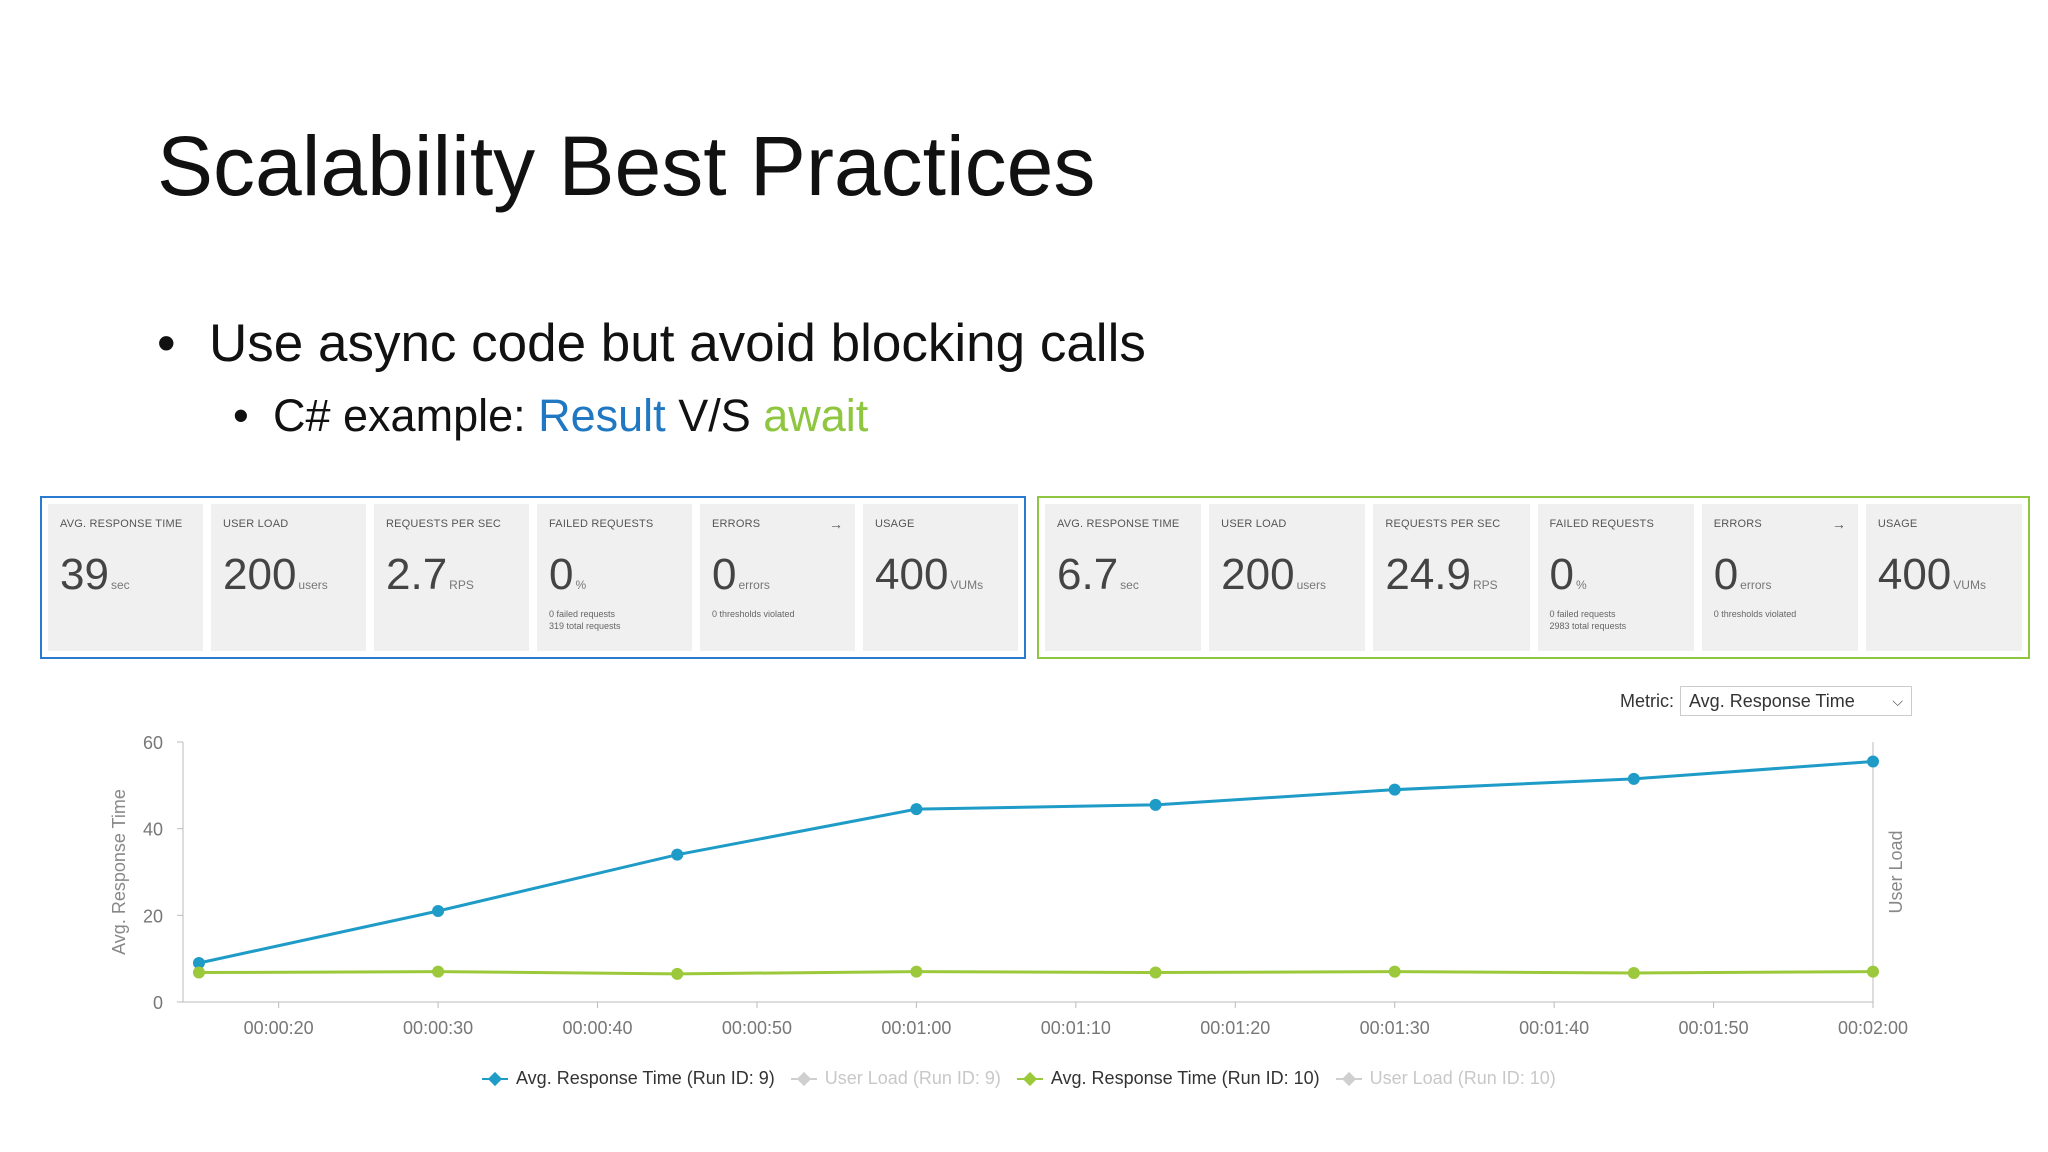 The height and width of the screenshot is (1152, 2048). What do you see at coordinates (1897, 524) in the screenshot?
I see `kpi-label: USAGE` at bounding box center [1897, 524].